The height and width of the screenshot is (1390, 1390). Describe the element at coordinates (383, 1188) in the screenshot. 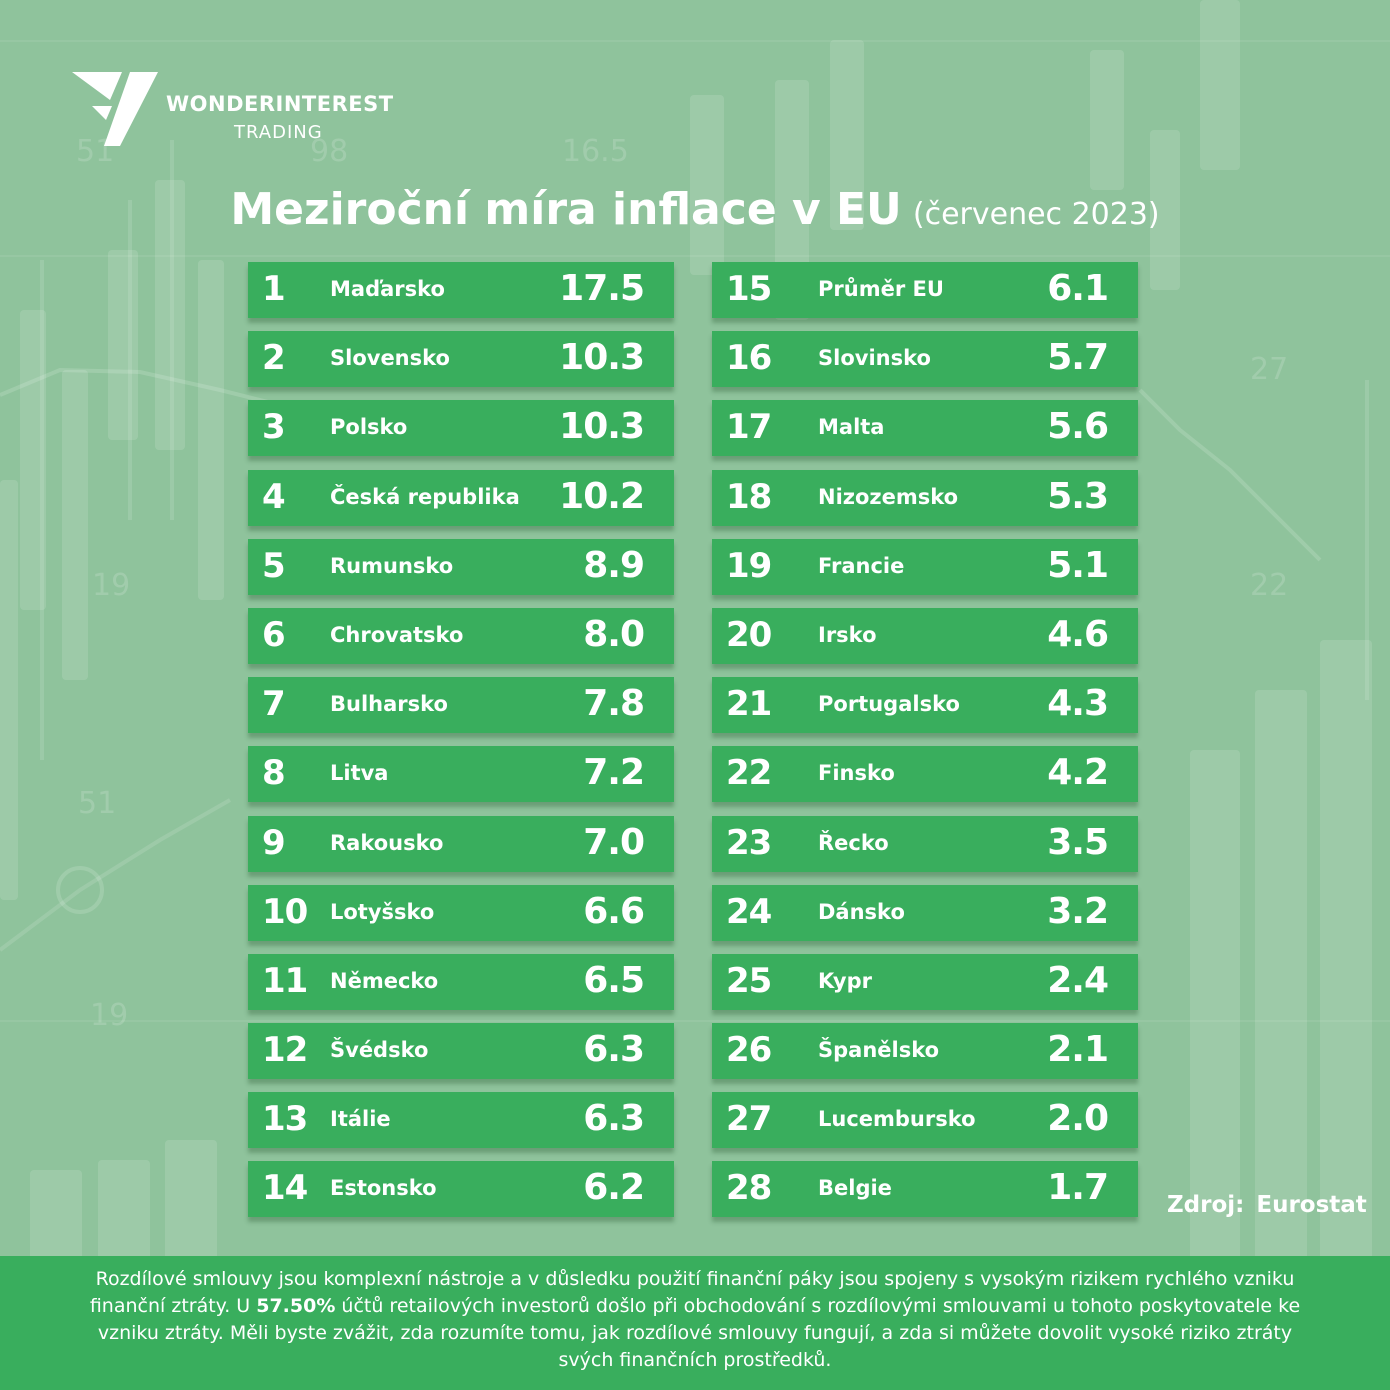

I see `country-name: Estonsko` at that location.